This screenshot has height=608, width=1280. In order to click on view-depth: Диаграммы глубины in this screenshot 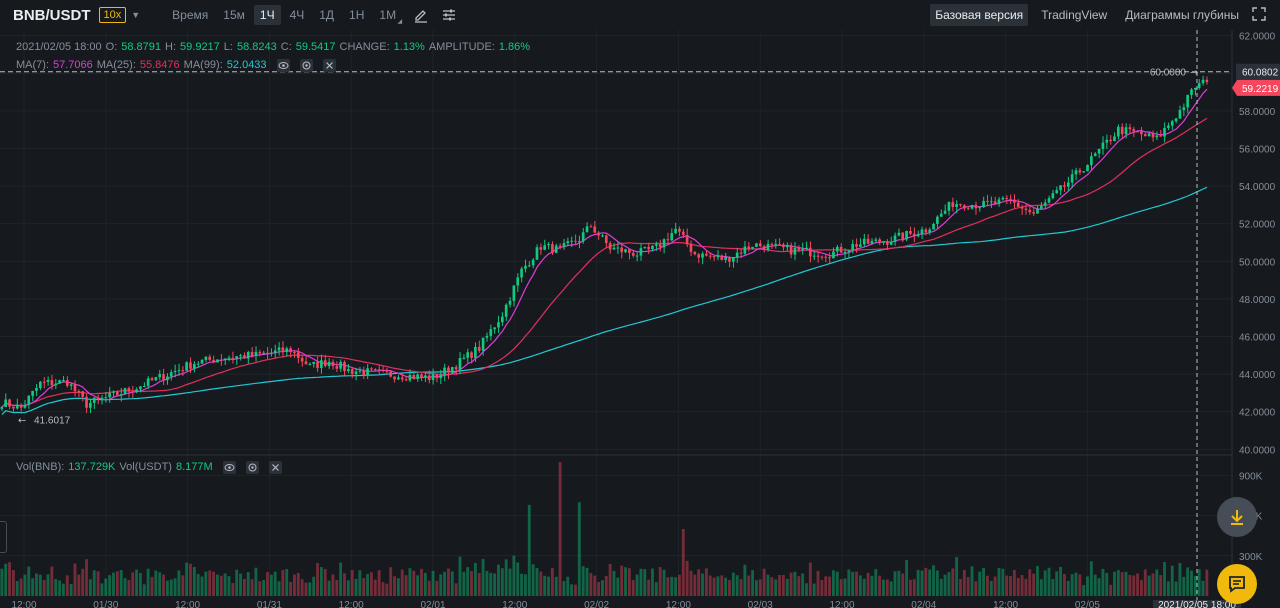, I will do `click(1182, 15)`.